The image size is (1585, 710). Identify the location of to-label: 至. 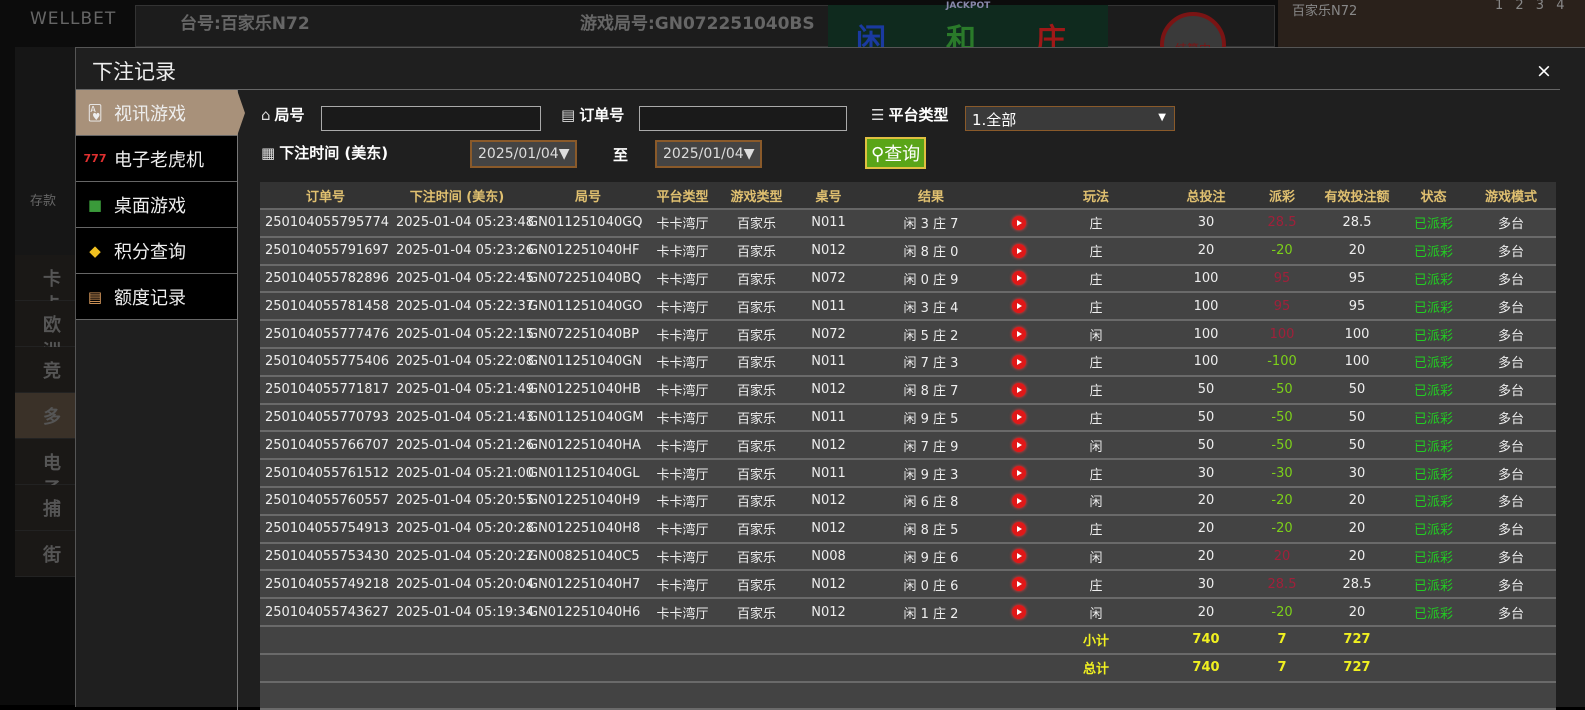
(621, 155).